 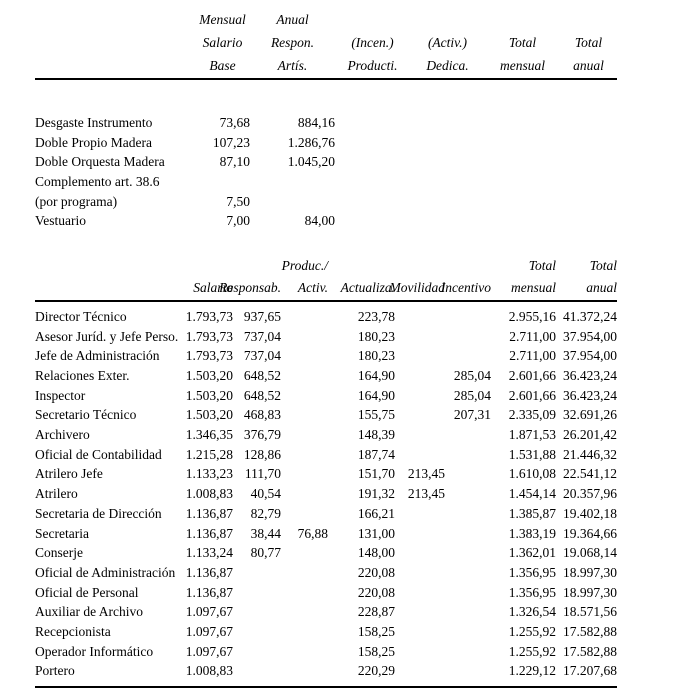 I want to click on value-text: 2.955,16, so click(x=532, y=316).